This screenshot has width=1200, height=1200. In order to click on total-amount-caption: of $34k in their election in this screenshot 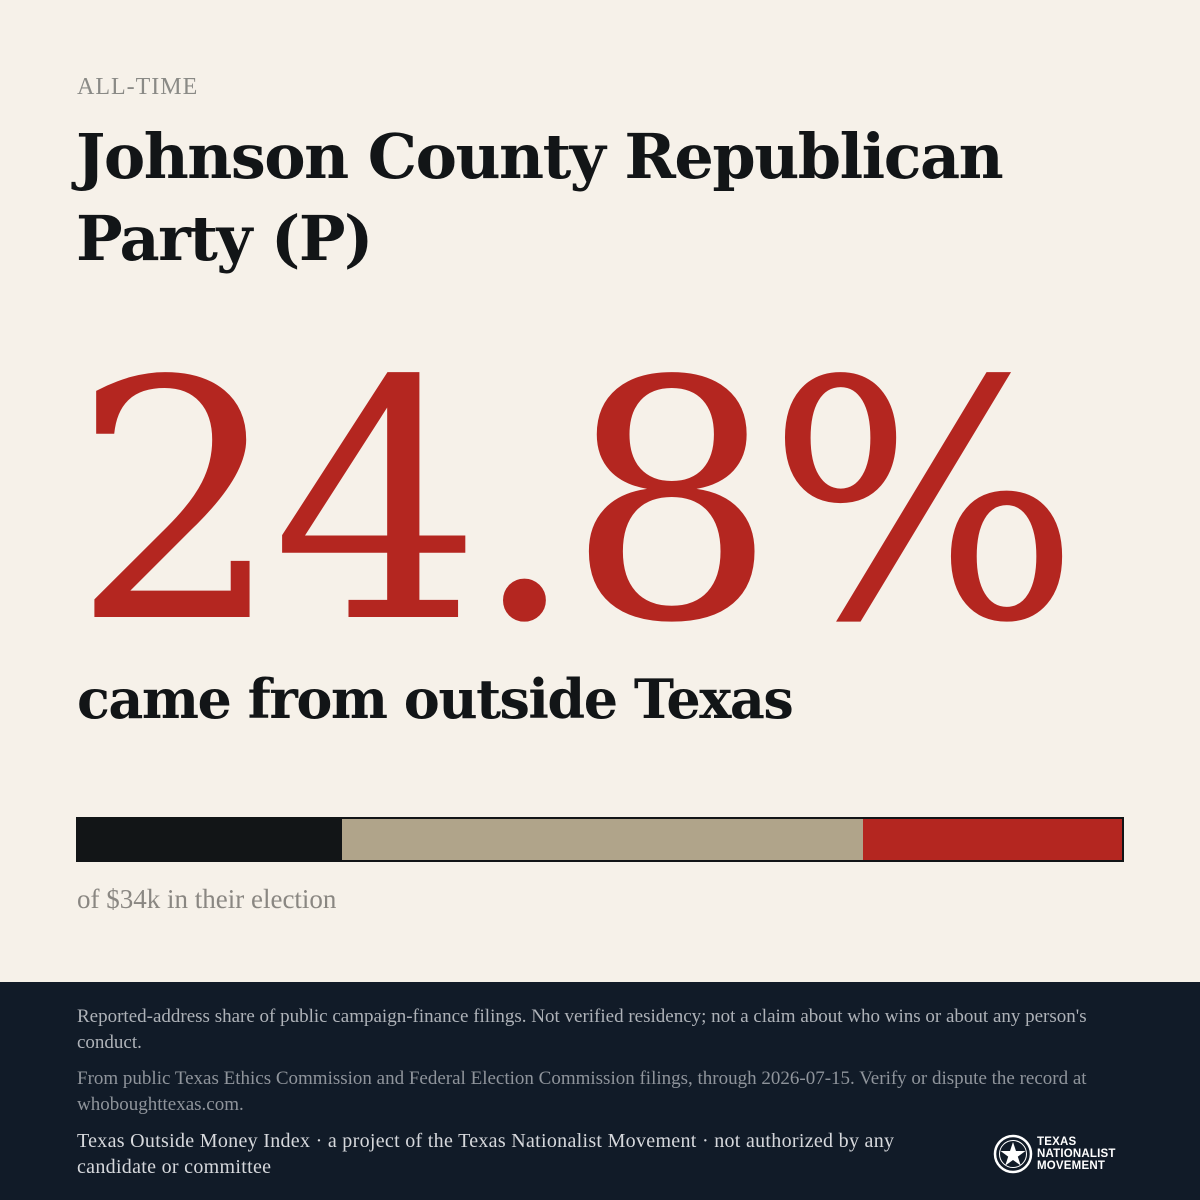, I will do `click(207, 899)`.